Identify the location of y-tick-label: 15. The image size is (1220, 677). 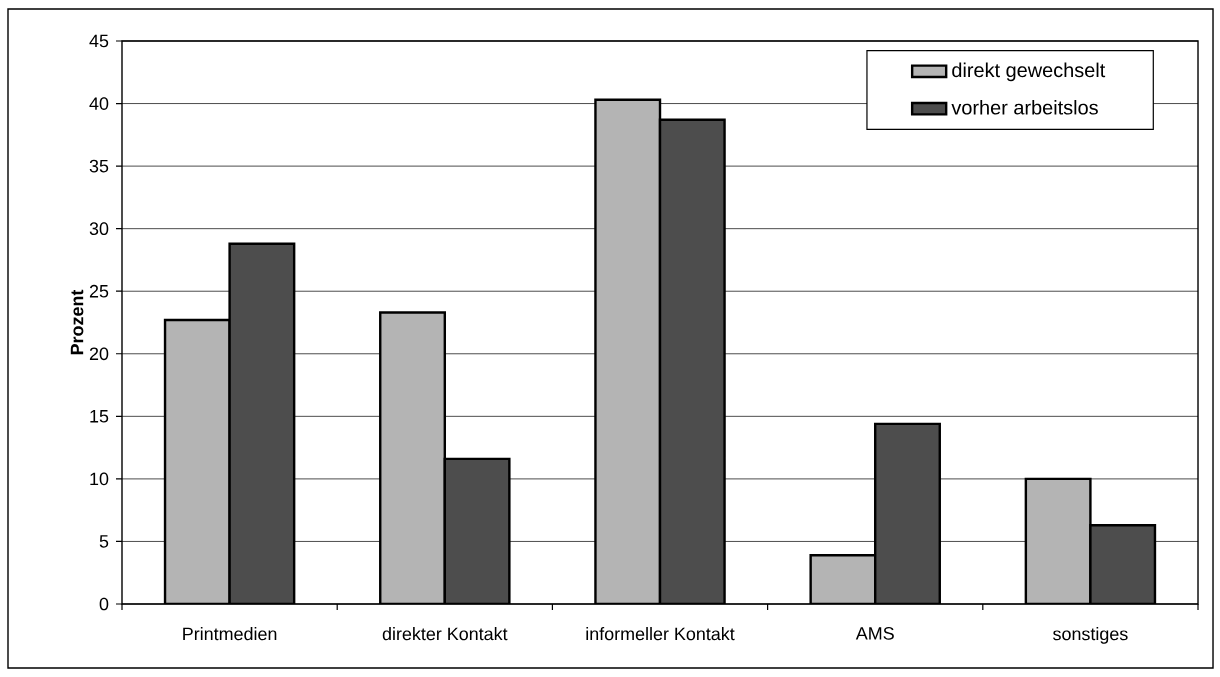
(99, 416).